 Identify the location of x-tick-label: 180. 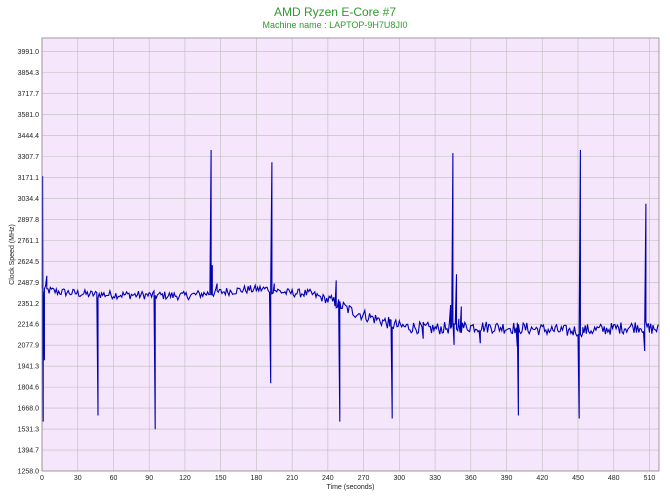
(257, 478).